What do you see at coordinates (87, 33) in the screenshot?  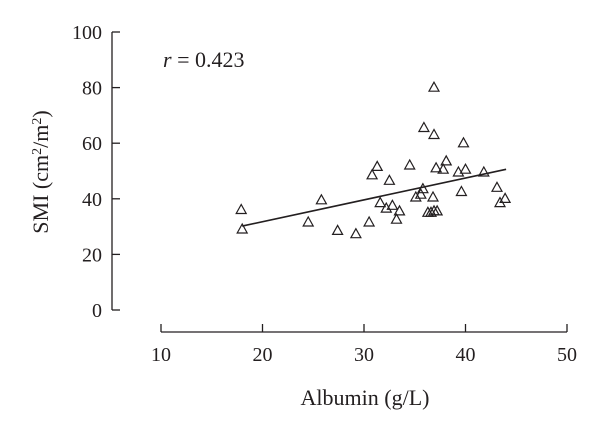 I see `y-tick-label: 100` at bounding box center [87, 33].